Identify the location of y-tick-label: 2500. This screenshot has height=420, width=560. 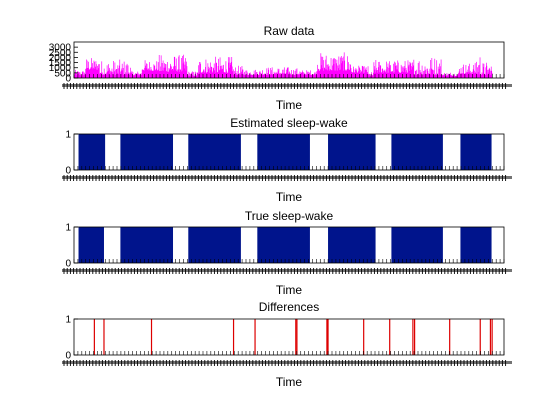
(60, 53).